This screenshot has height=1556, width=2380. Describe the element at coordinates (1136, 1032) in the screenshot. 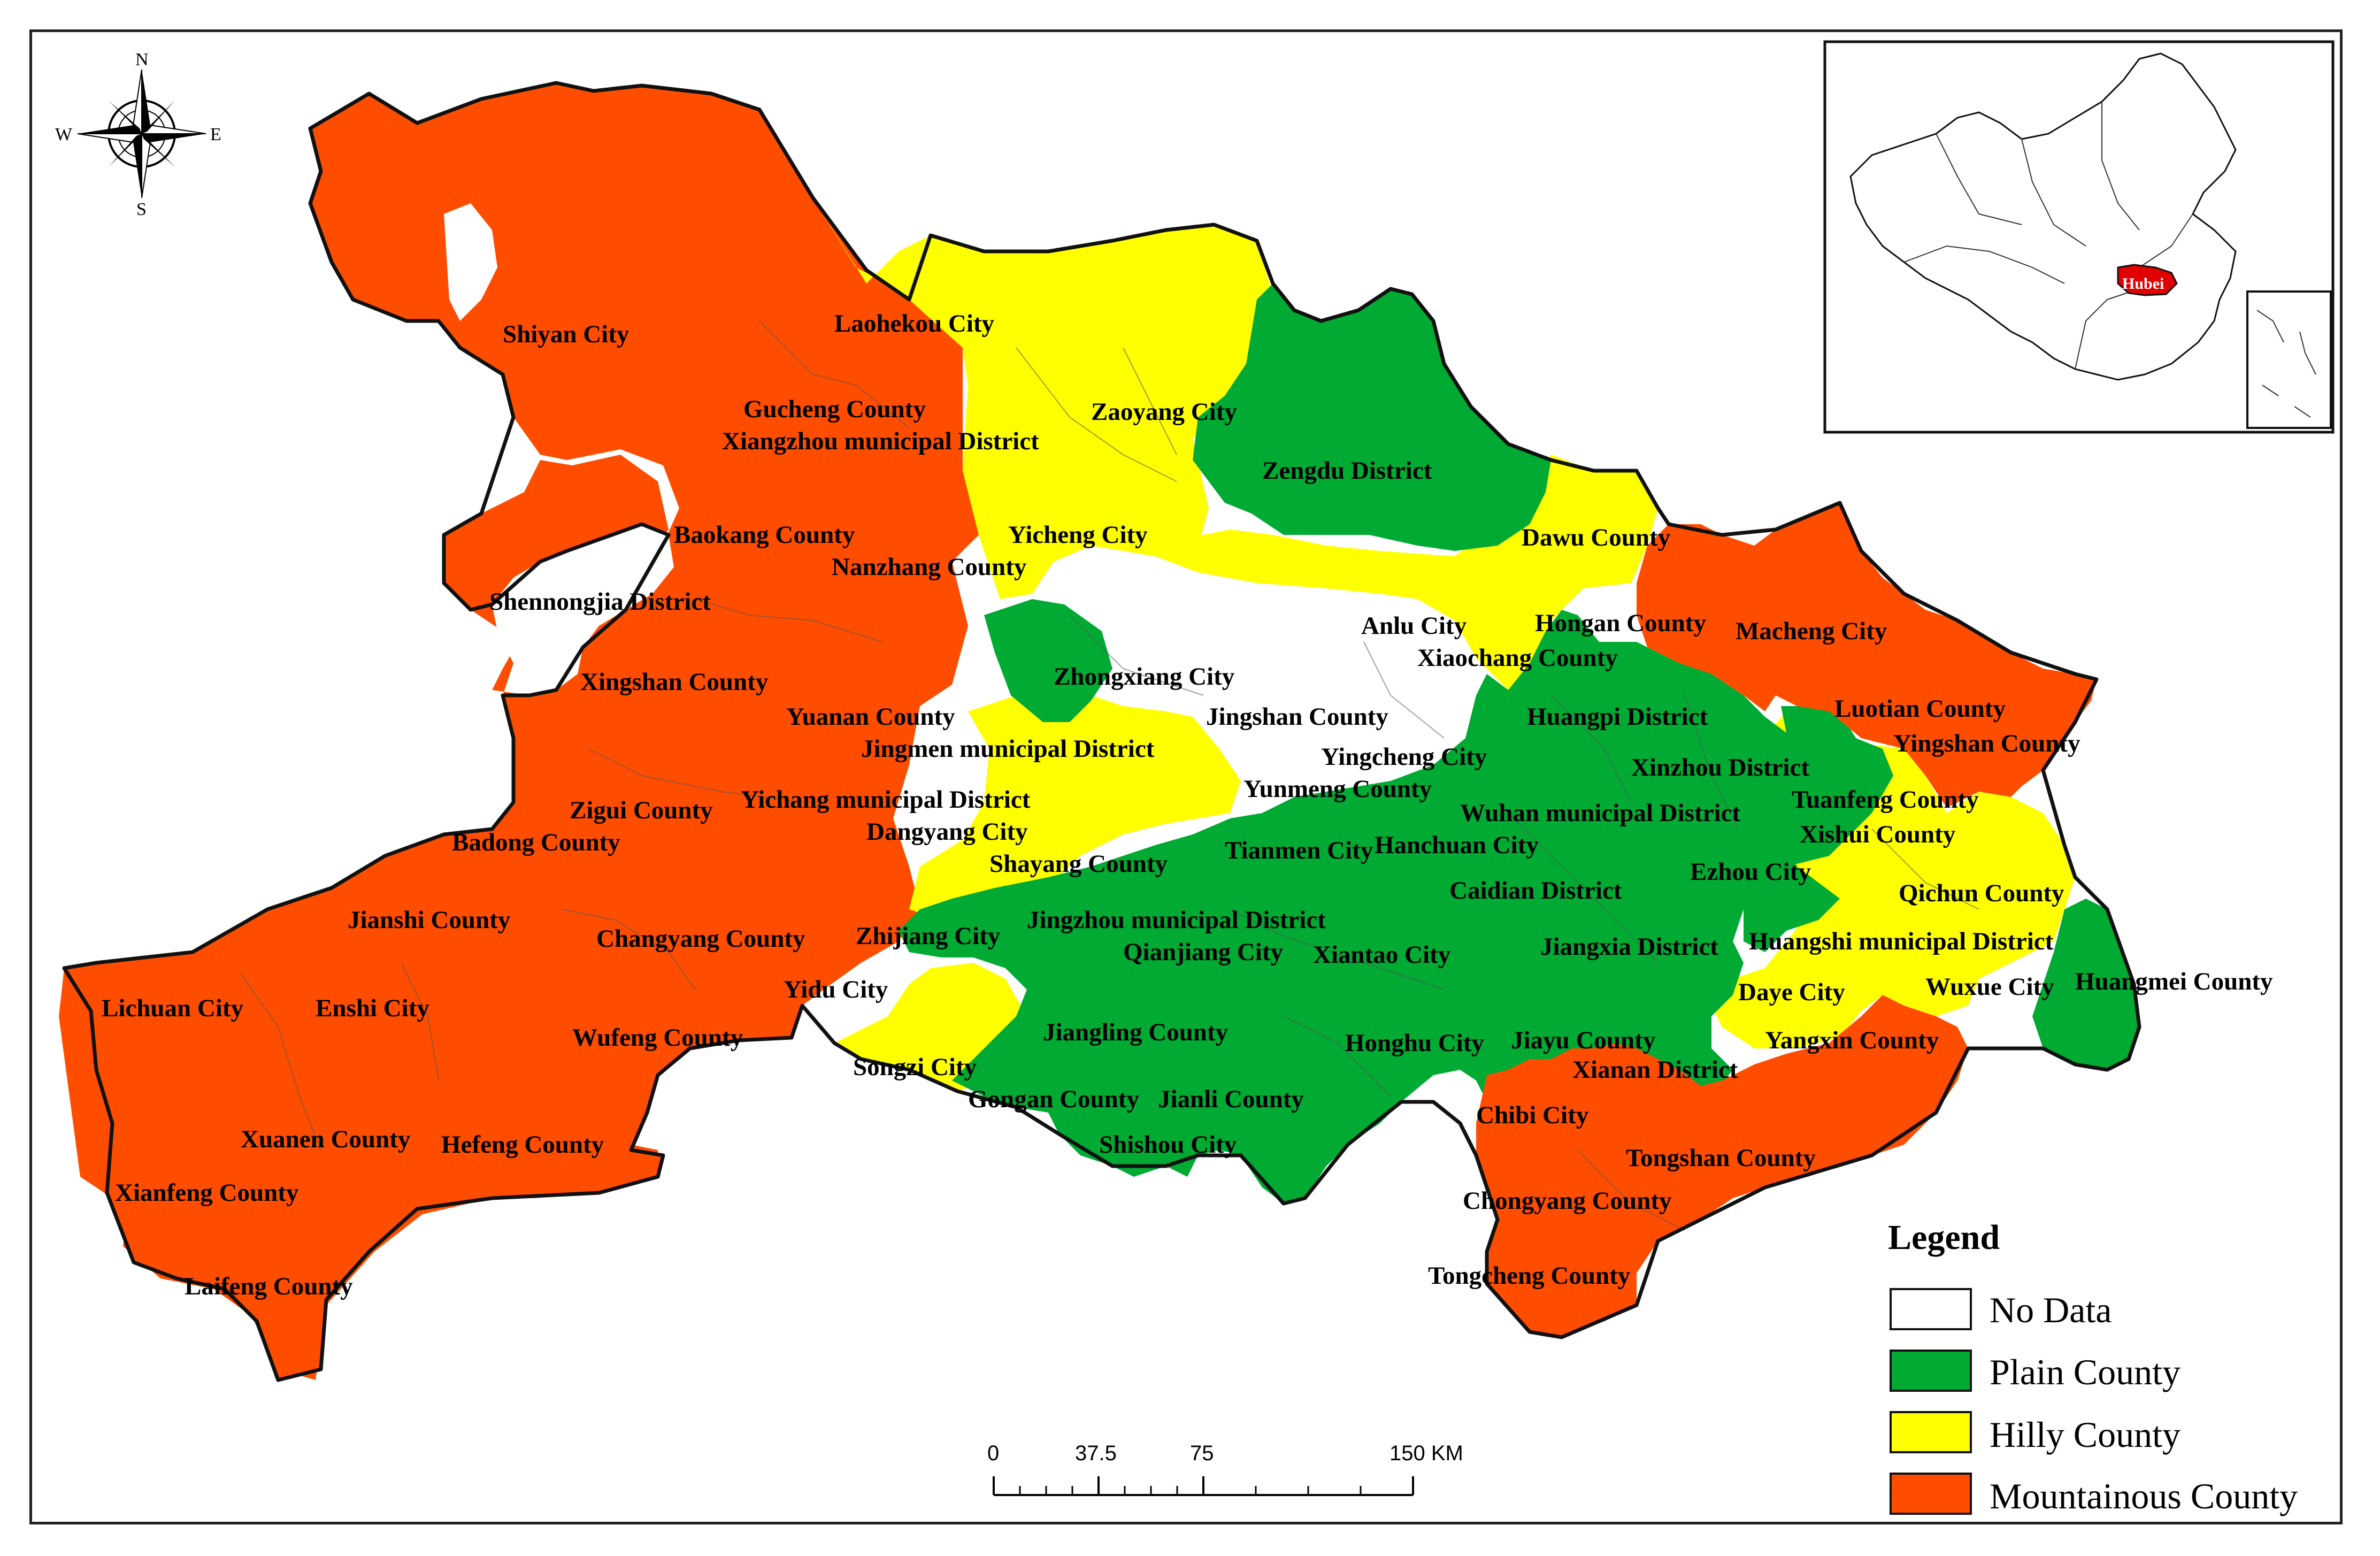

I see `label-jiangling: Jiangling County` at that location.